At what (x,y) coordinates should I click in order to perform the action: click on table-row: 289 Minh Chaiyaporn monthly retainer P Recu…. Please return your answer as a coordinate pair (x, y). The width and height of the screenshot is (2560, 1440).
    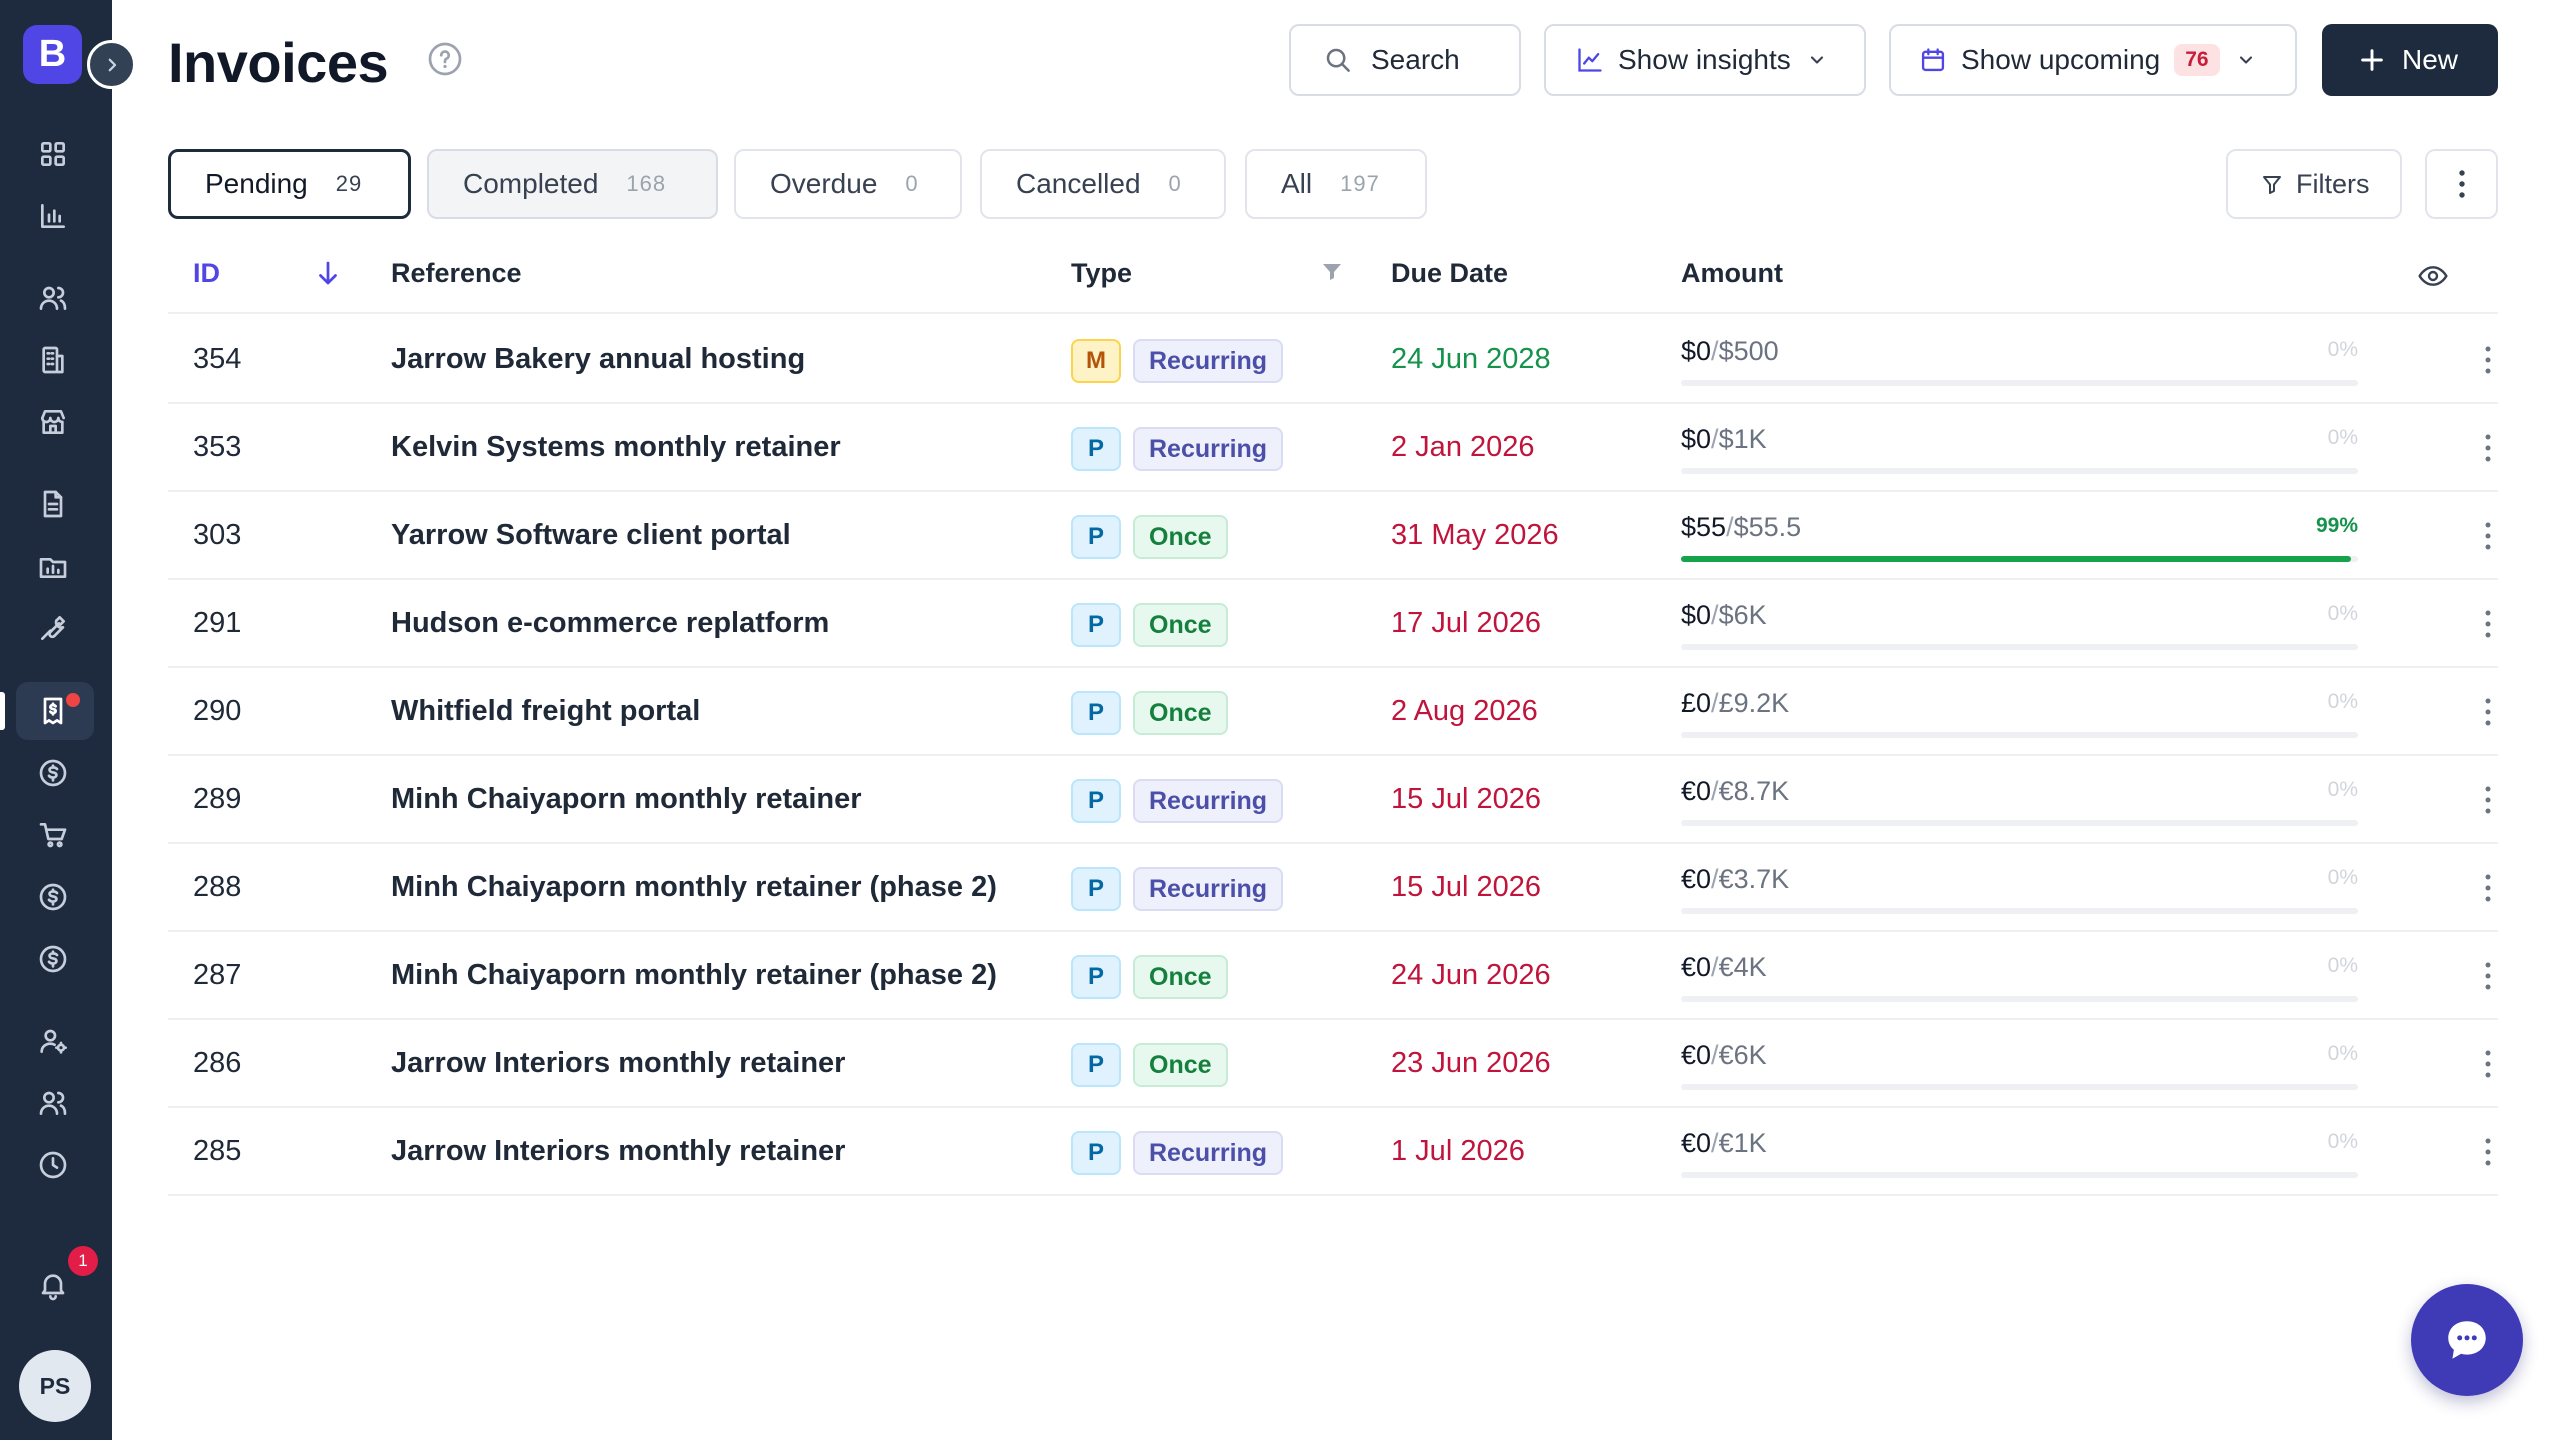
    Looking at the image, I should click on (1333, 800).